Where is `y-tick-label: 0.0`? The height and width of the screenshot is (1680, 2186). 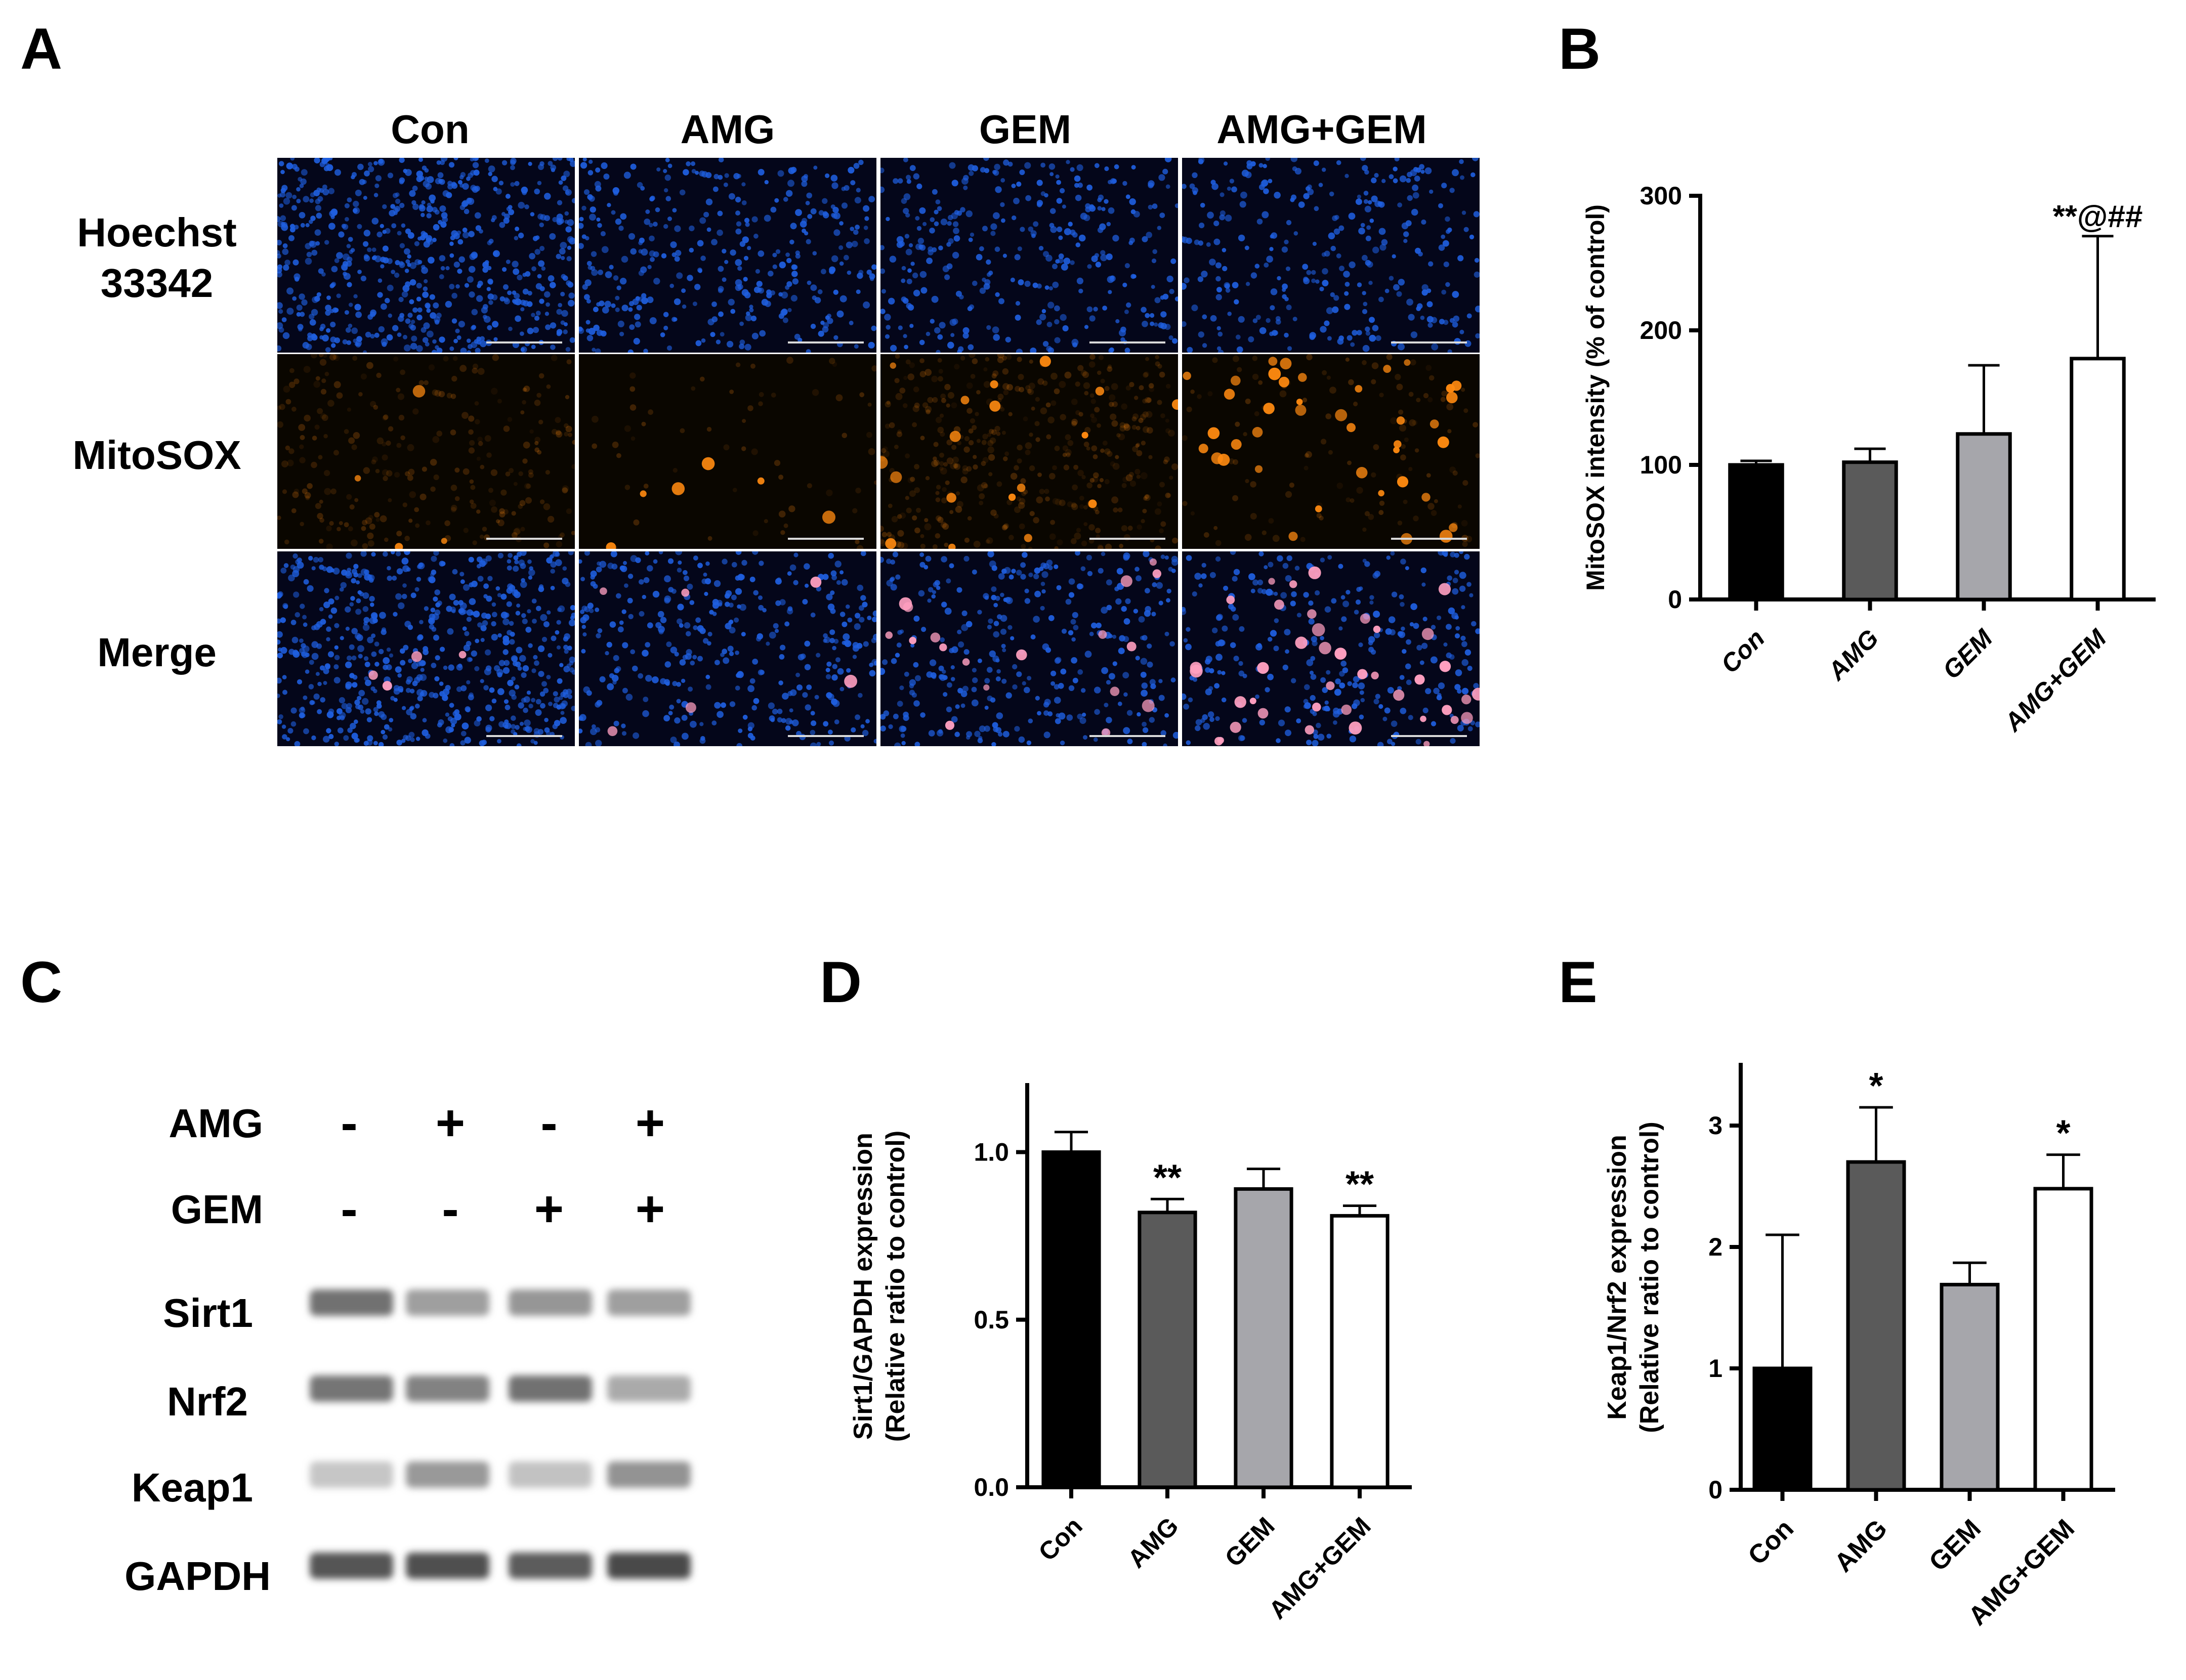 y-tick-label: 0.0 is located at coordinates (991, 1487).